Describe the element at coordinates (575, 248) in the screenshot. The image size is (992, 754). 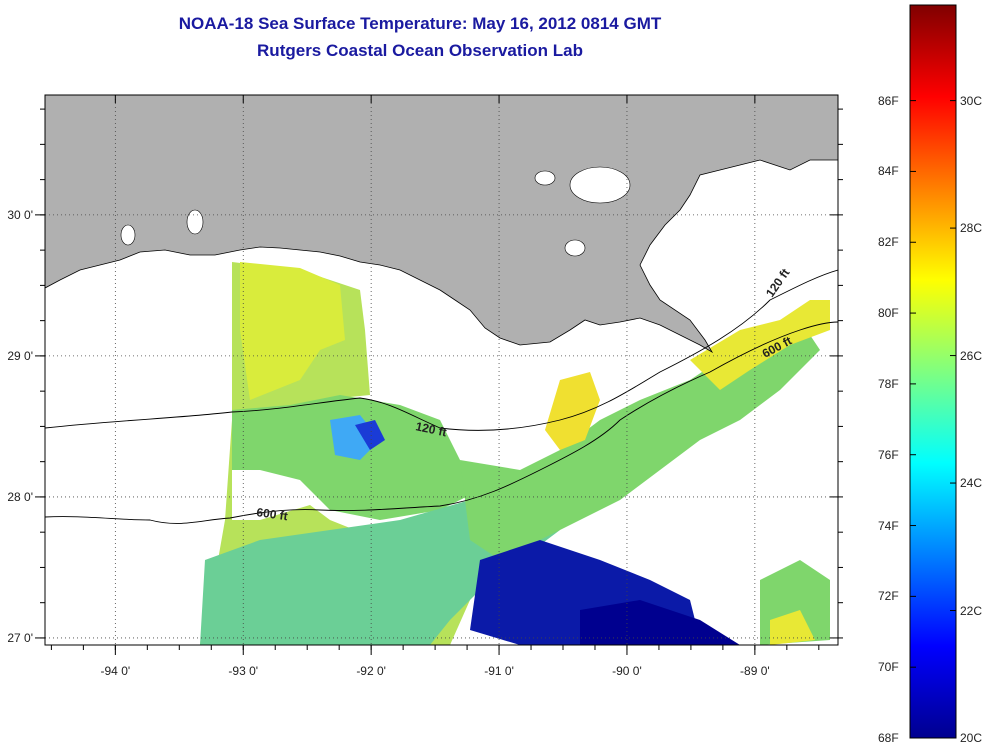
I see `lake-borgne` at that location.